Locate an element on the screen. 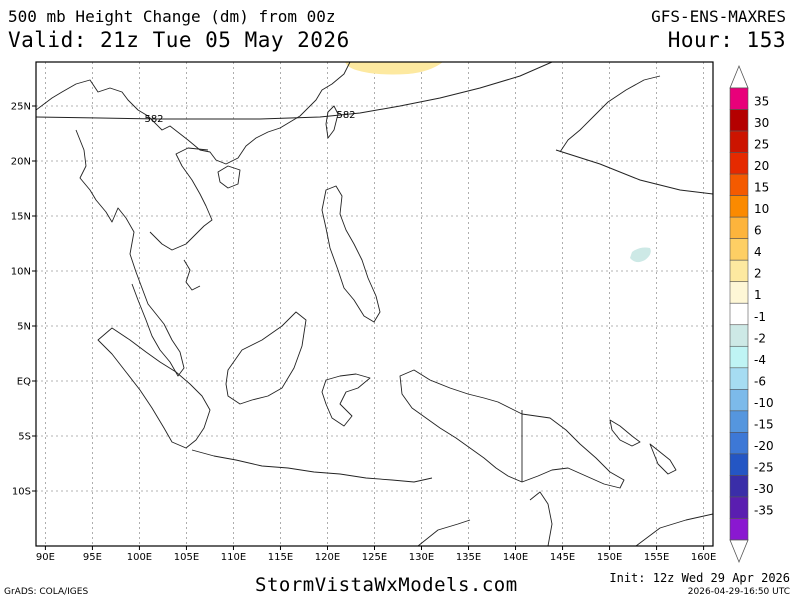  colorbar-label: 30 is located at coordinates (761, 123).